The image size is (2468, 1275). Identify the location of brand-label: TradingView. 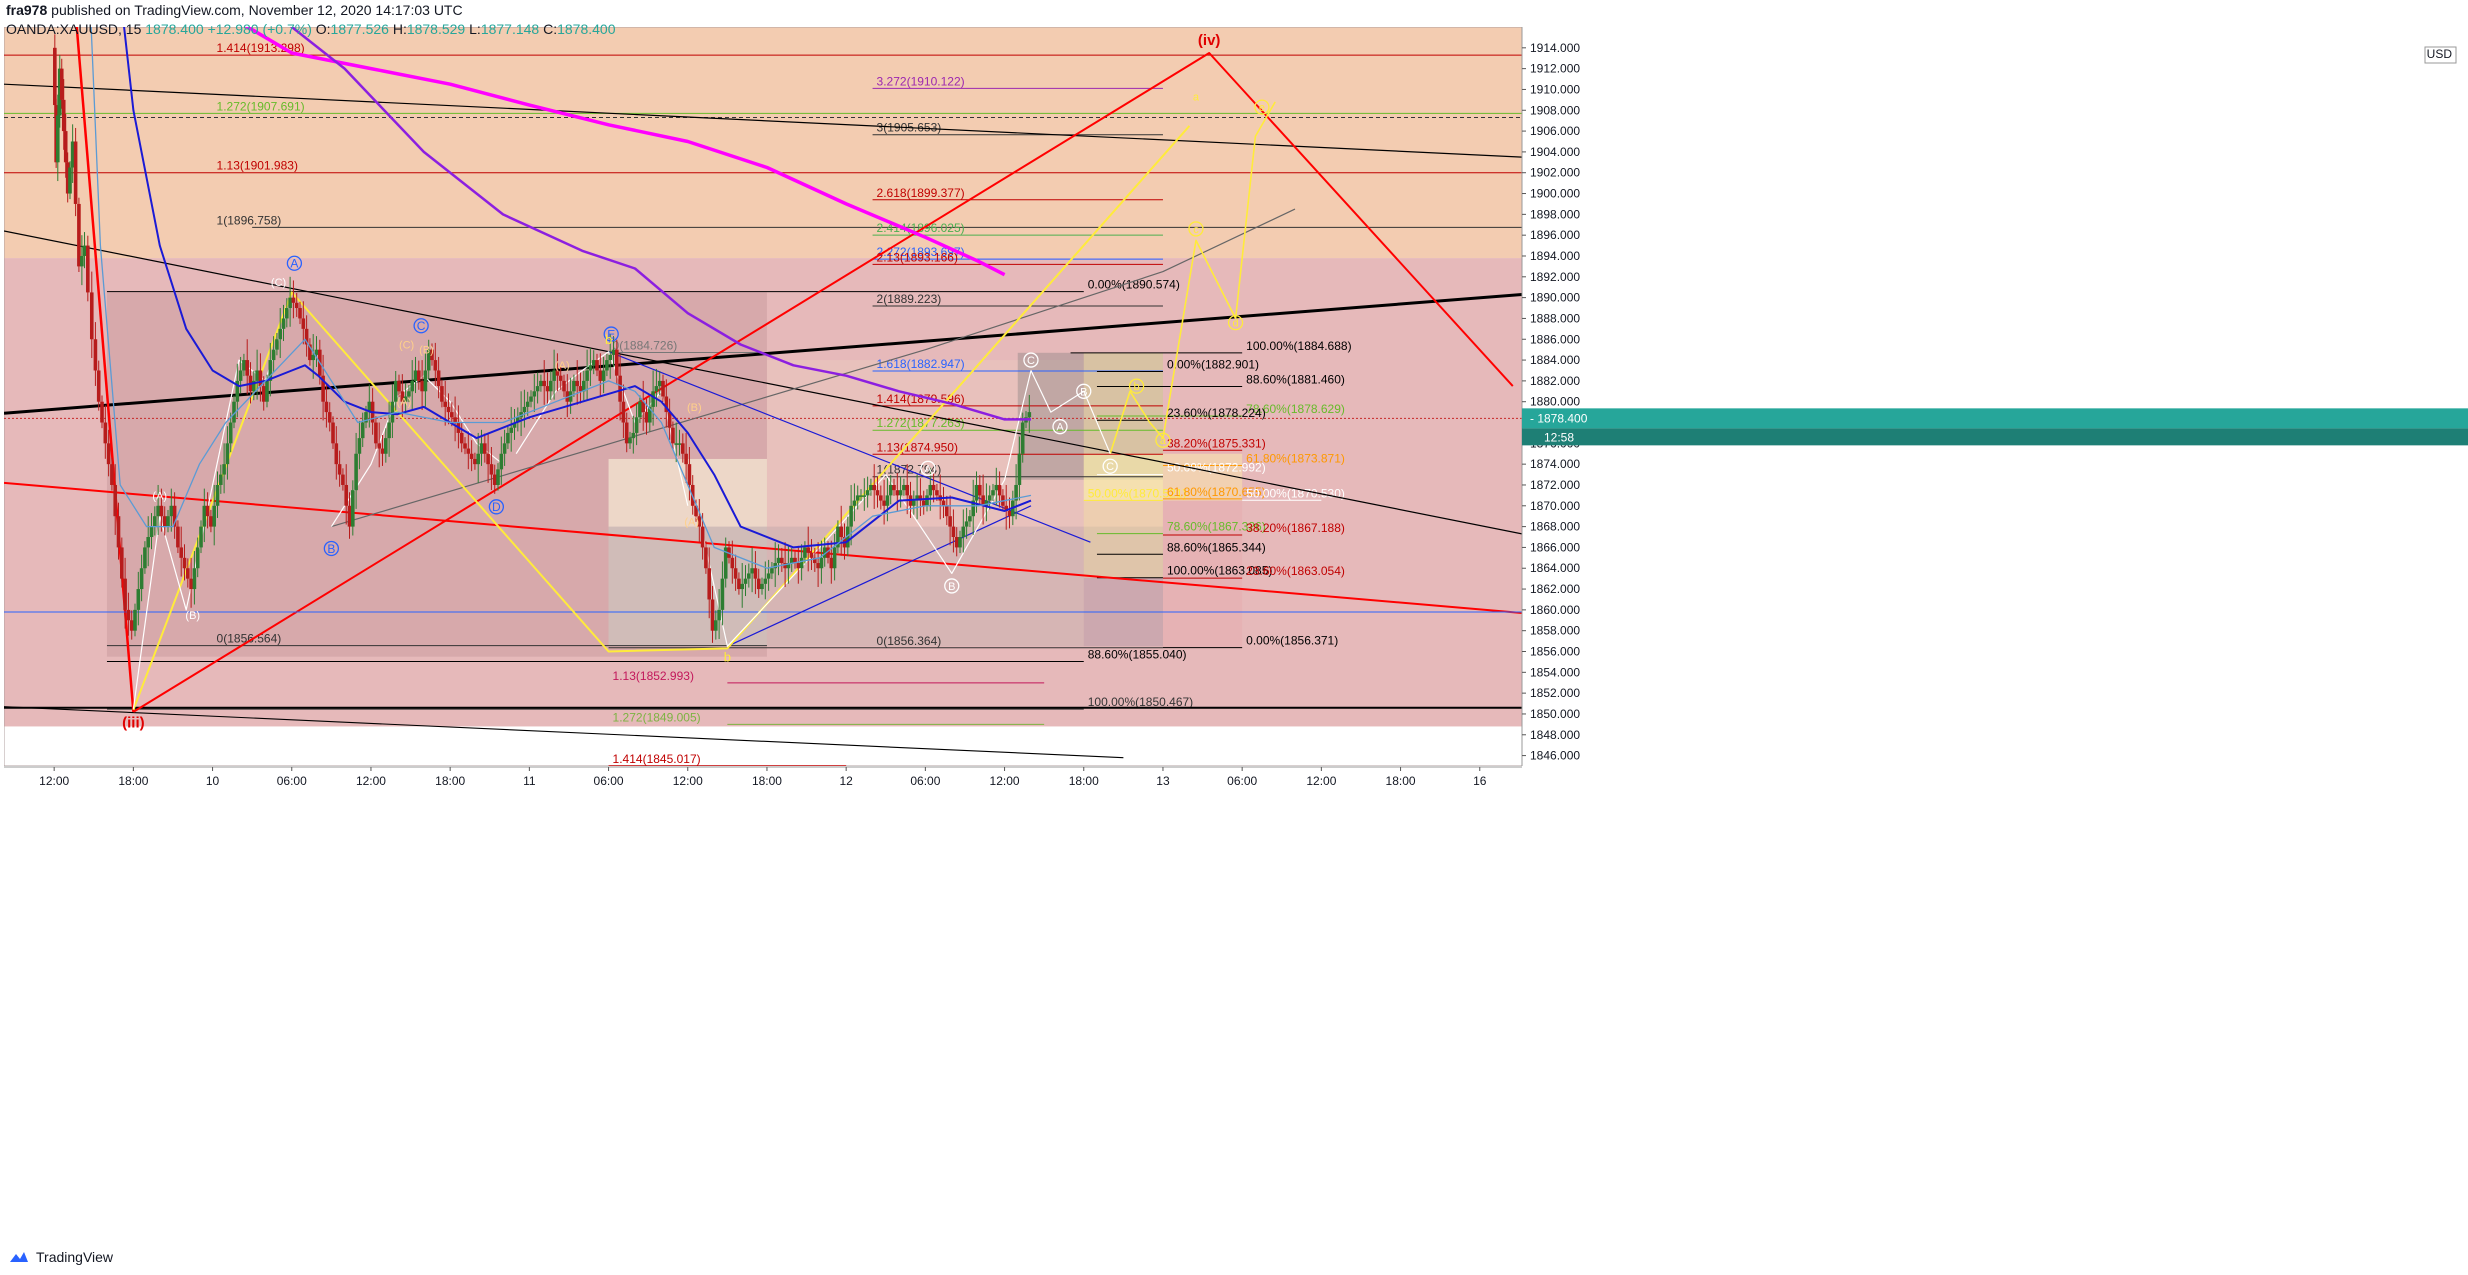
(75, 1257).